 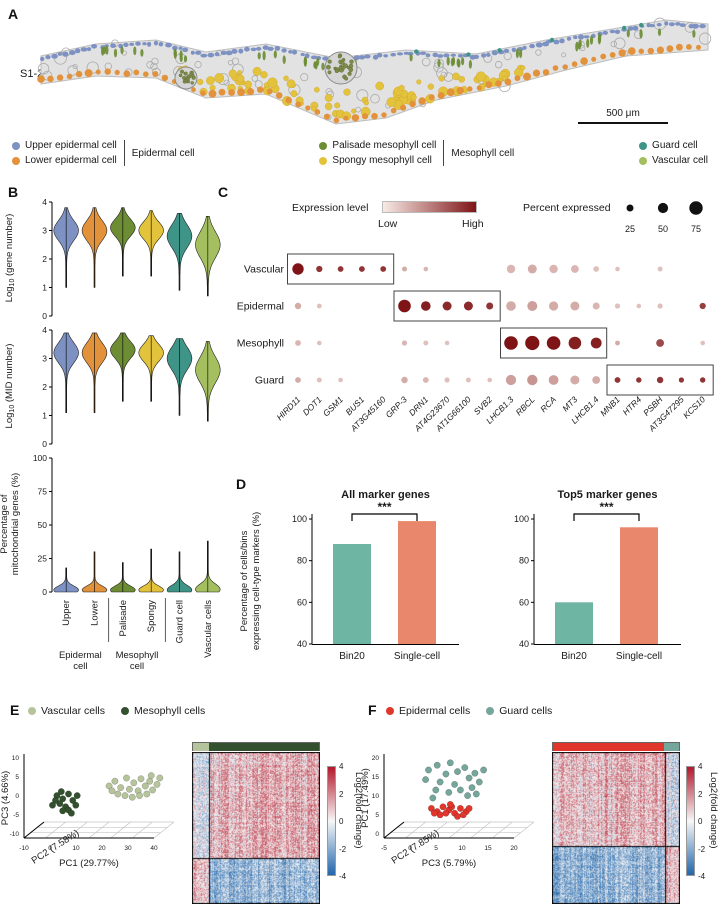 What do you see at coordinates (673, 145) in the screenshot?
I see `legend-item: Guard cell` at bounding box center [673, 145].